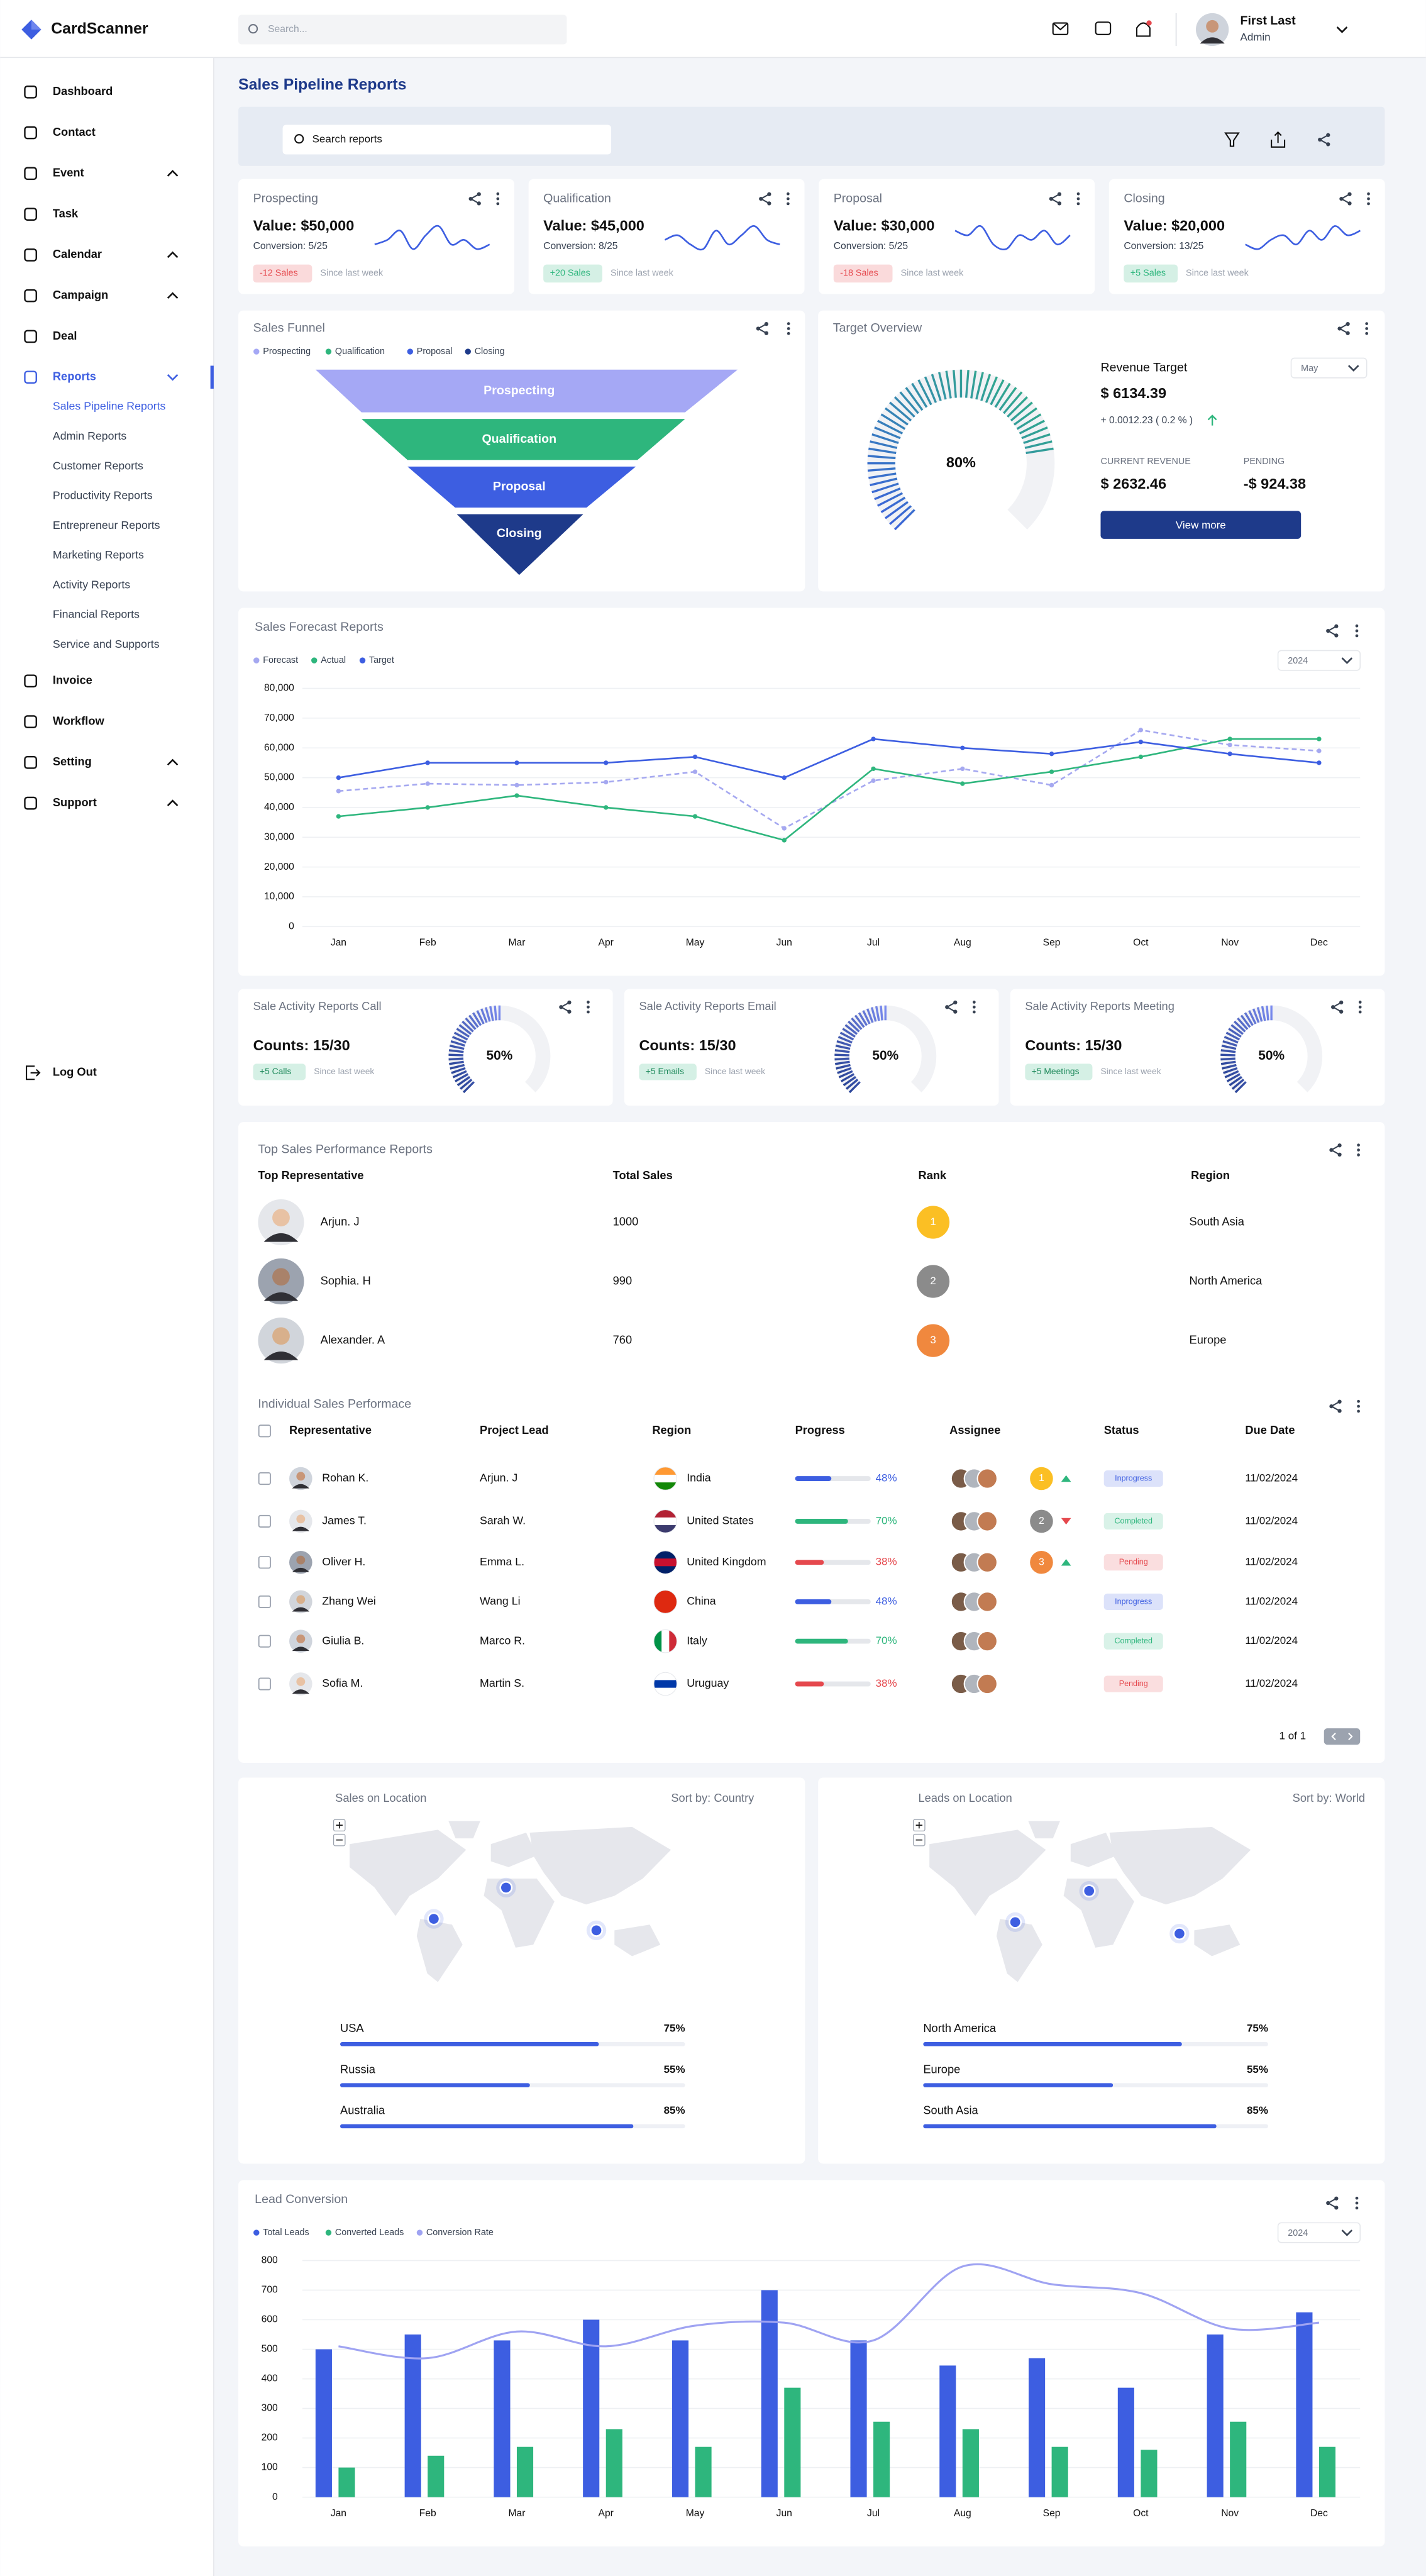 The height and width of the screenshot is (2576, 1426). I want to click on nav-item: Invoice, so click(72, 680).